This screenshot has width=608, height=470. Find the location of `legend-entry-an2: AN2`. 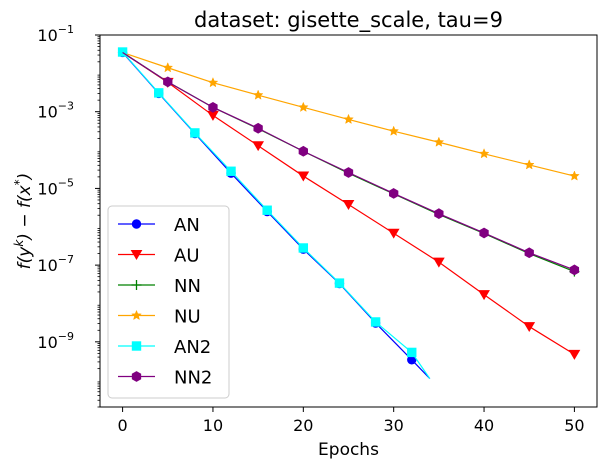

legend-entry-an2: AN2 is located at coordinates (164, 347).